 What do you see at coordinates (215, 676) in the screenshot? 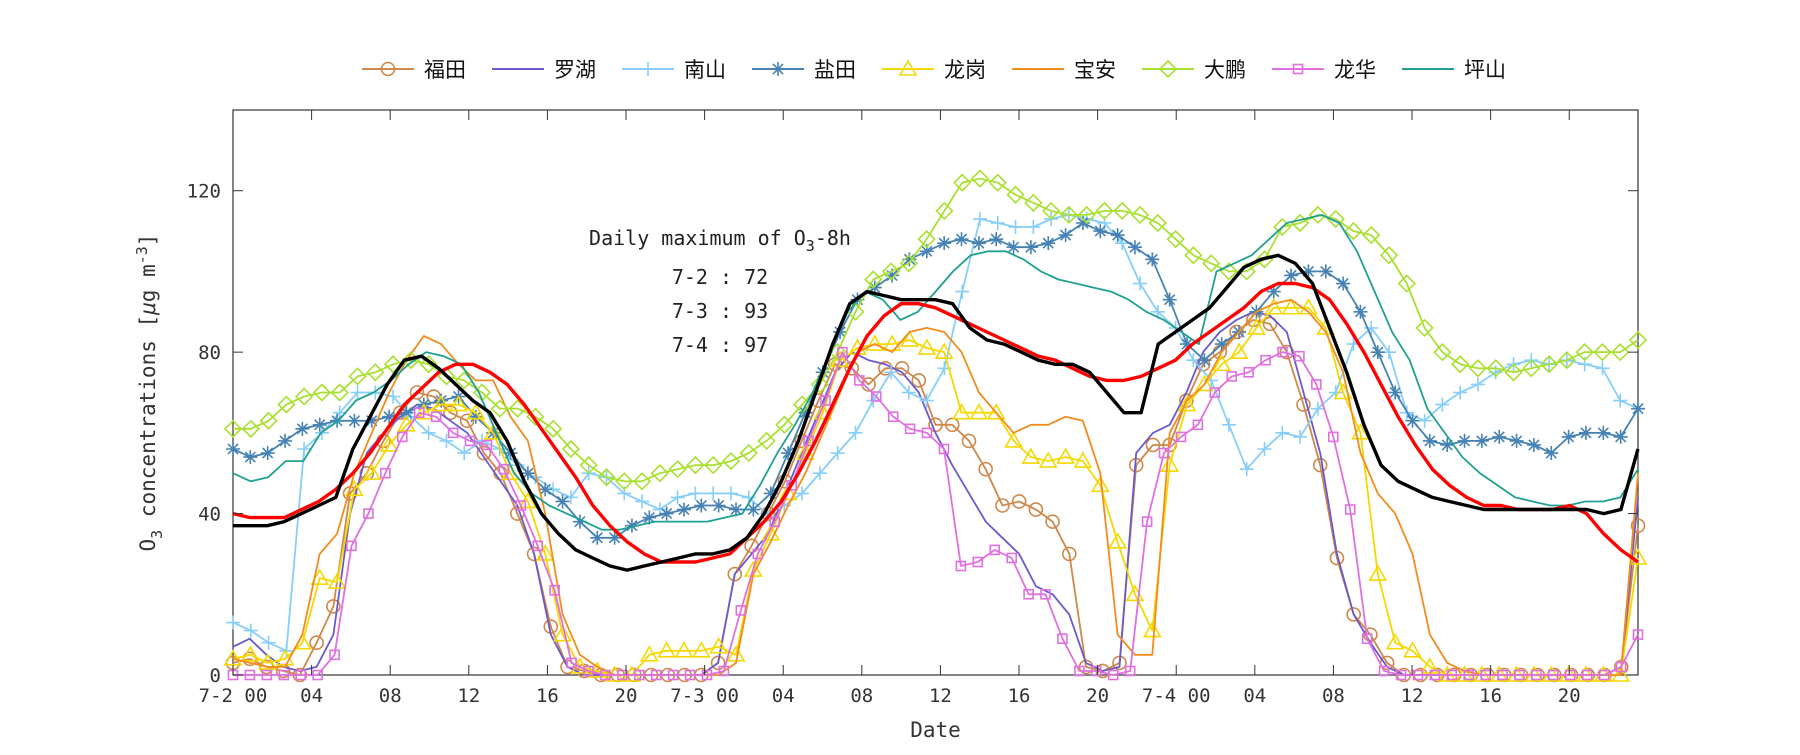
I see `y-tick-label: 0` at bounding box center [215, 676].